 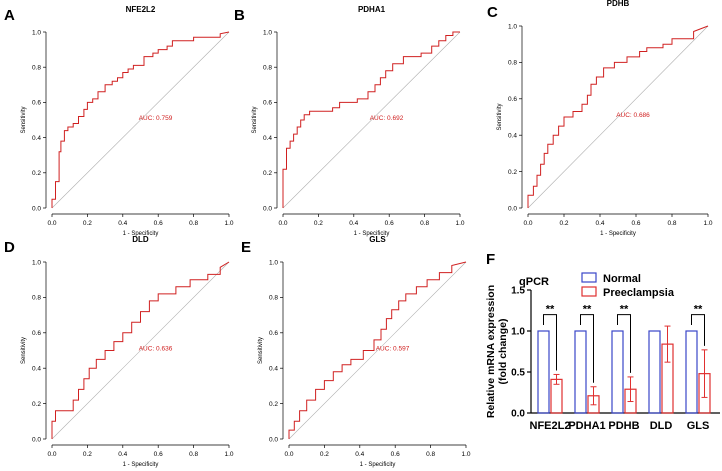 I want to click on bar-normal-dld, so click(x=654, y=372).